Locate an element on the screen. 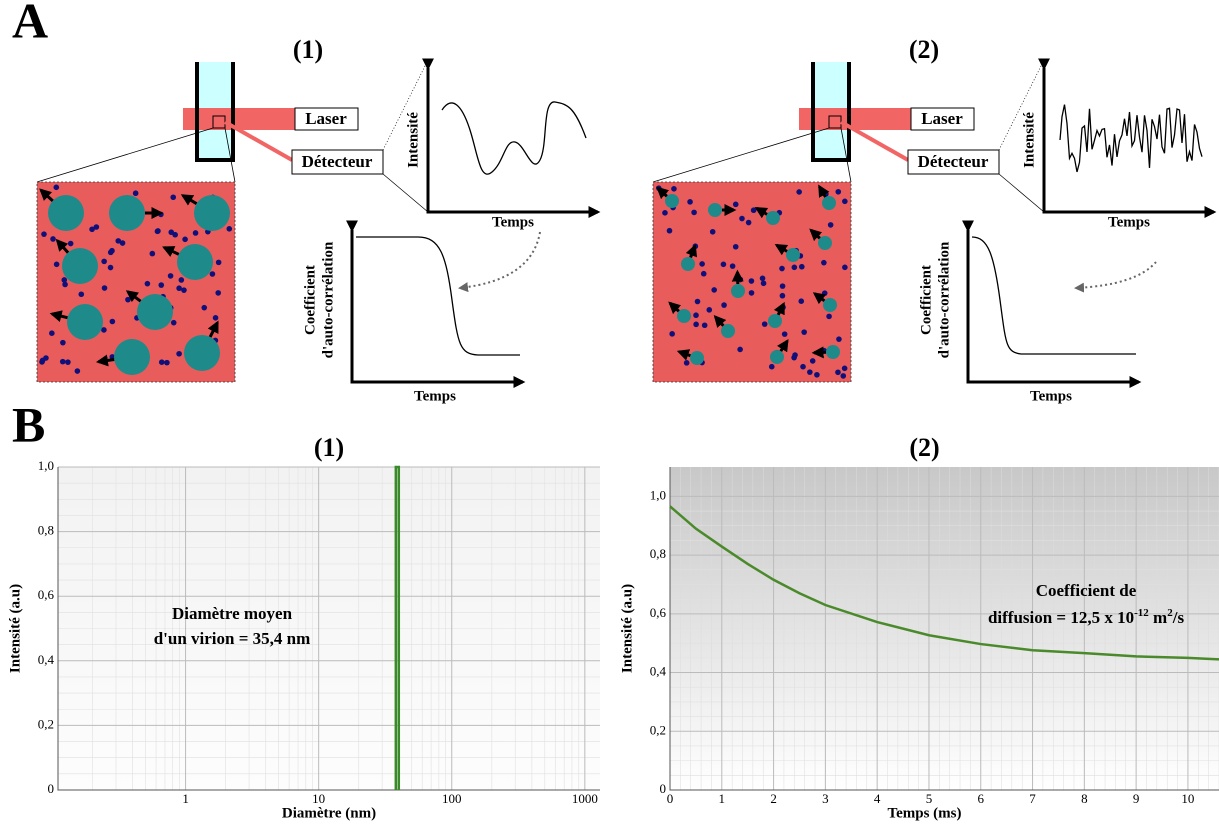 This screenshot has height=829, width=1219. x-tick-label: 4 is located at coordinates (877, 798).